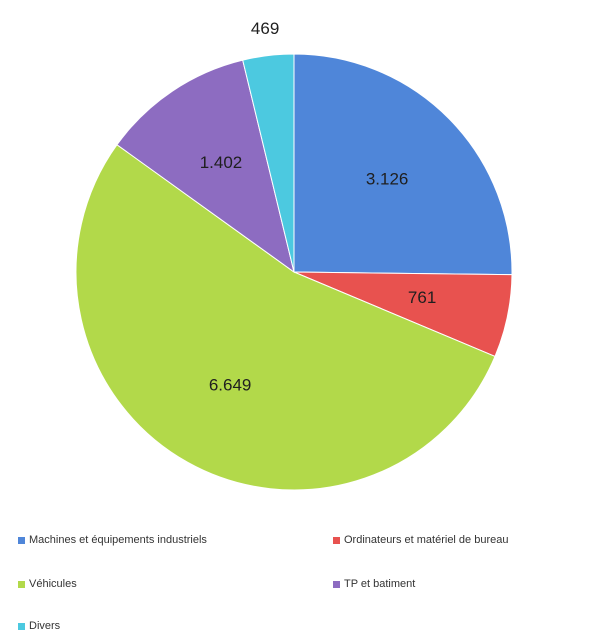  I want to click on legend-label-tp-batiment: TP et batiment, so click(380, 584).